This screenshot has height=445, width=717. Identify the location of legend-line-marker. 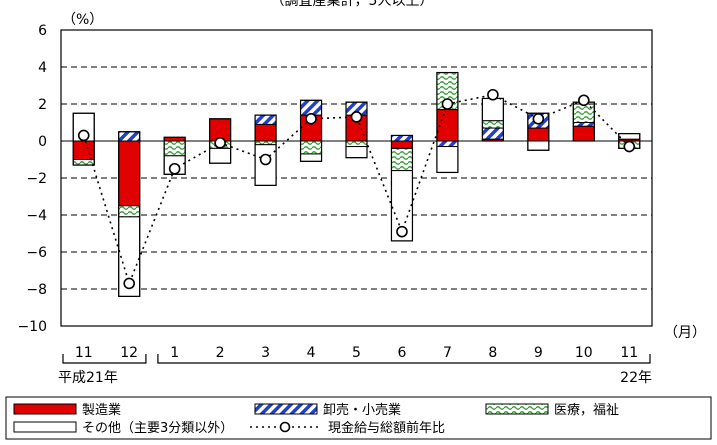
(285, 427).